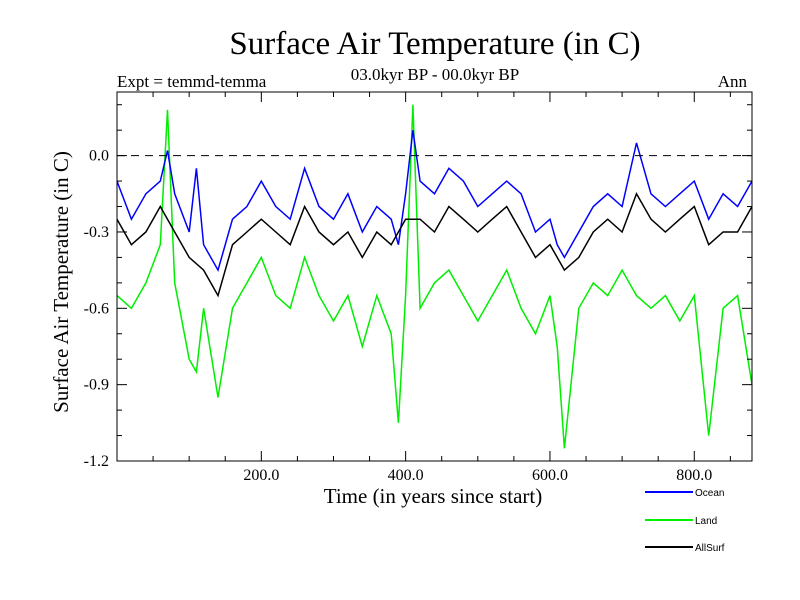  What do you see at coordinates (99, 156) in the screenshot?
I see `y-tick-label: 0.0` at bounding box center [99, 156].